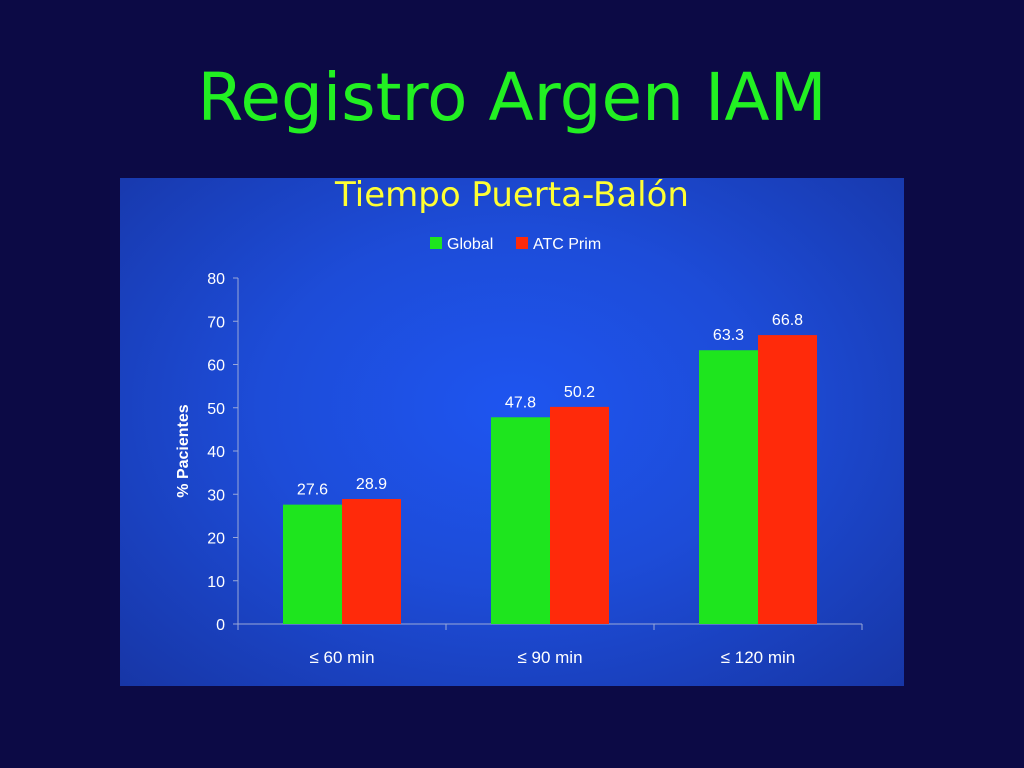 This screenshot has width=1024, height=768. What do you see at coordinates (216, 582) in the screenshot?
I see `y-tick-label: 10` at bounding box center [216, 582].